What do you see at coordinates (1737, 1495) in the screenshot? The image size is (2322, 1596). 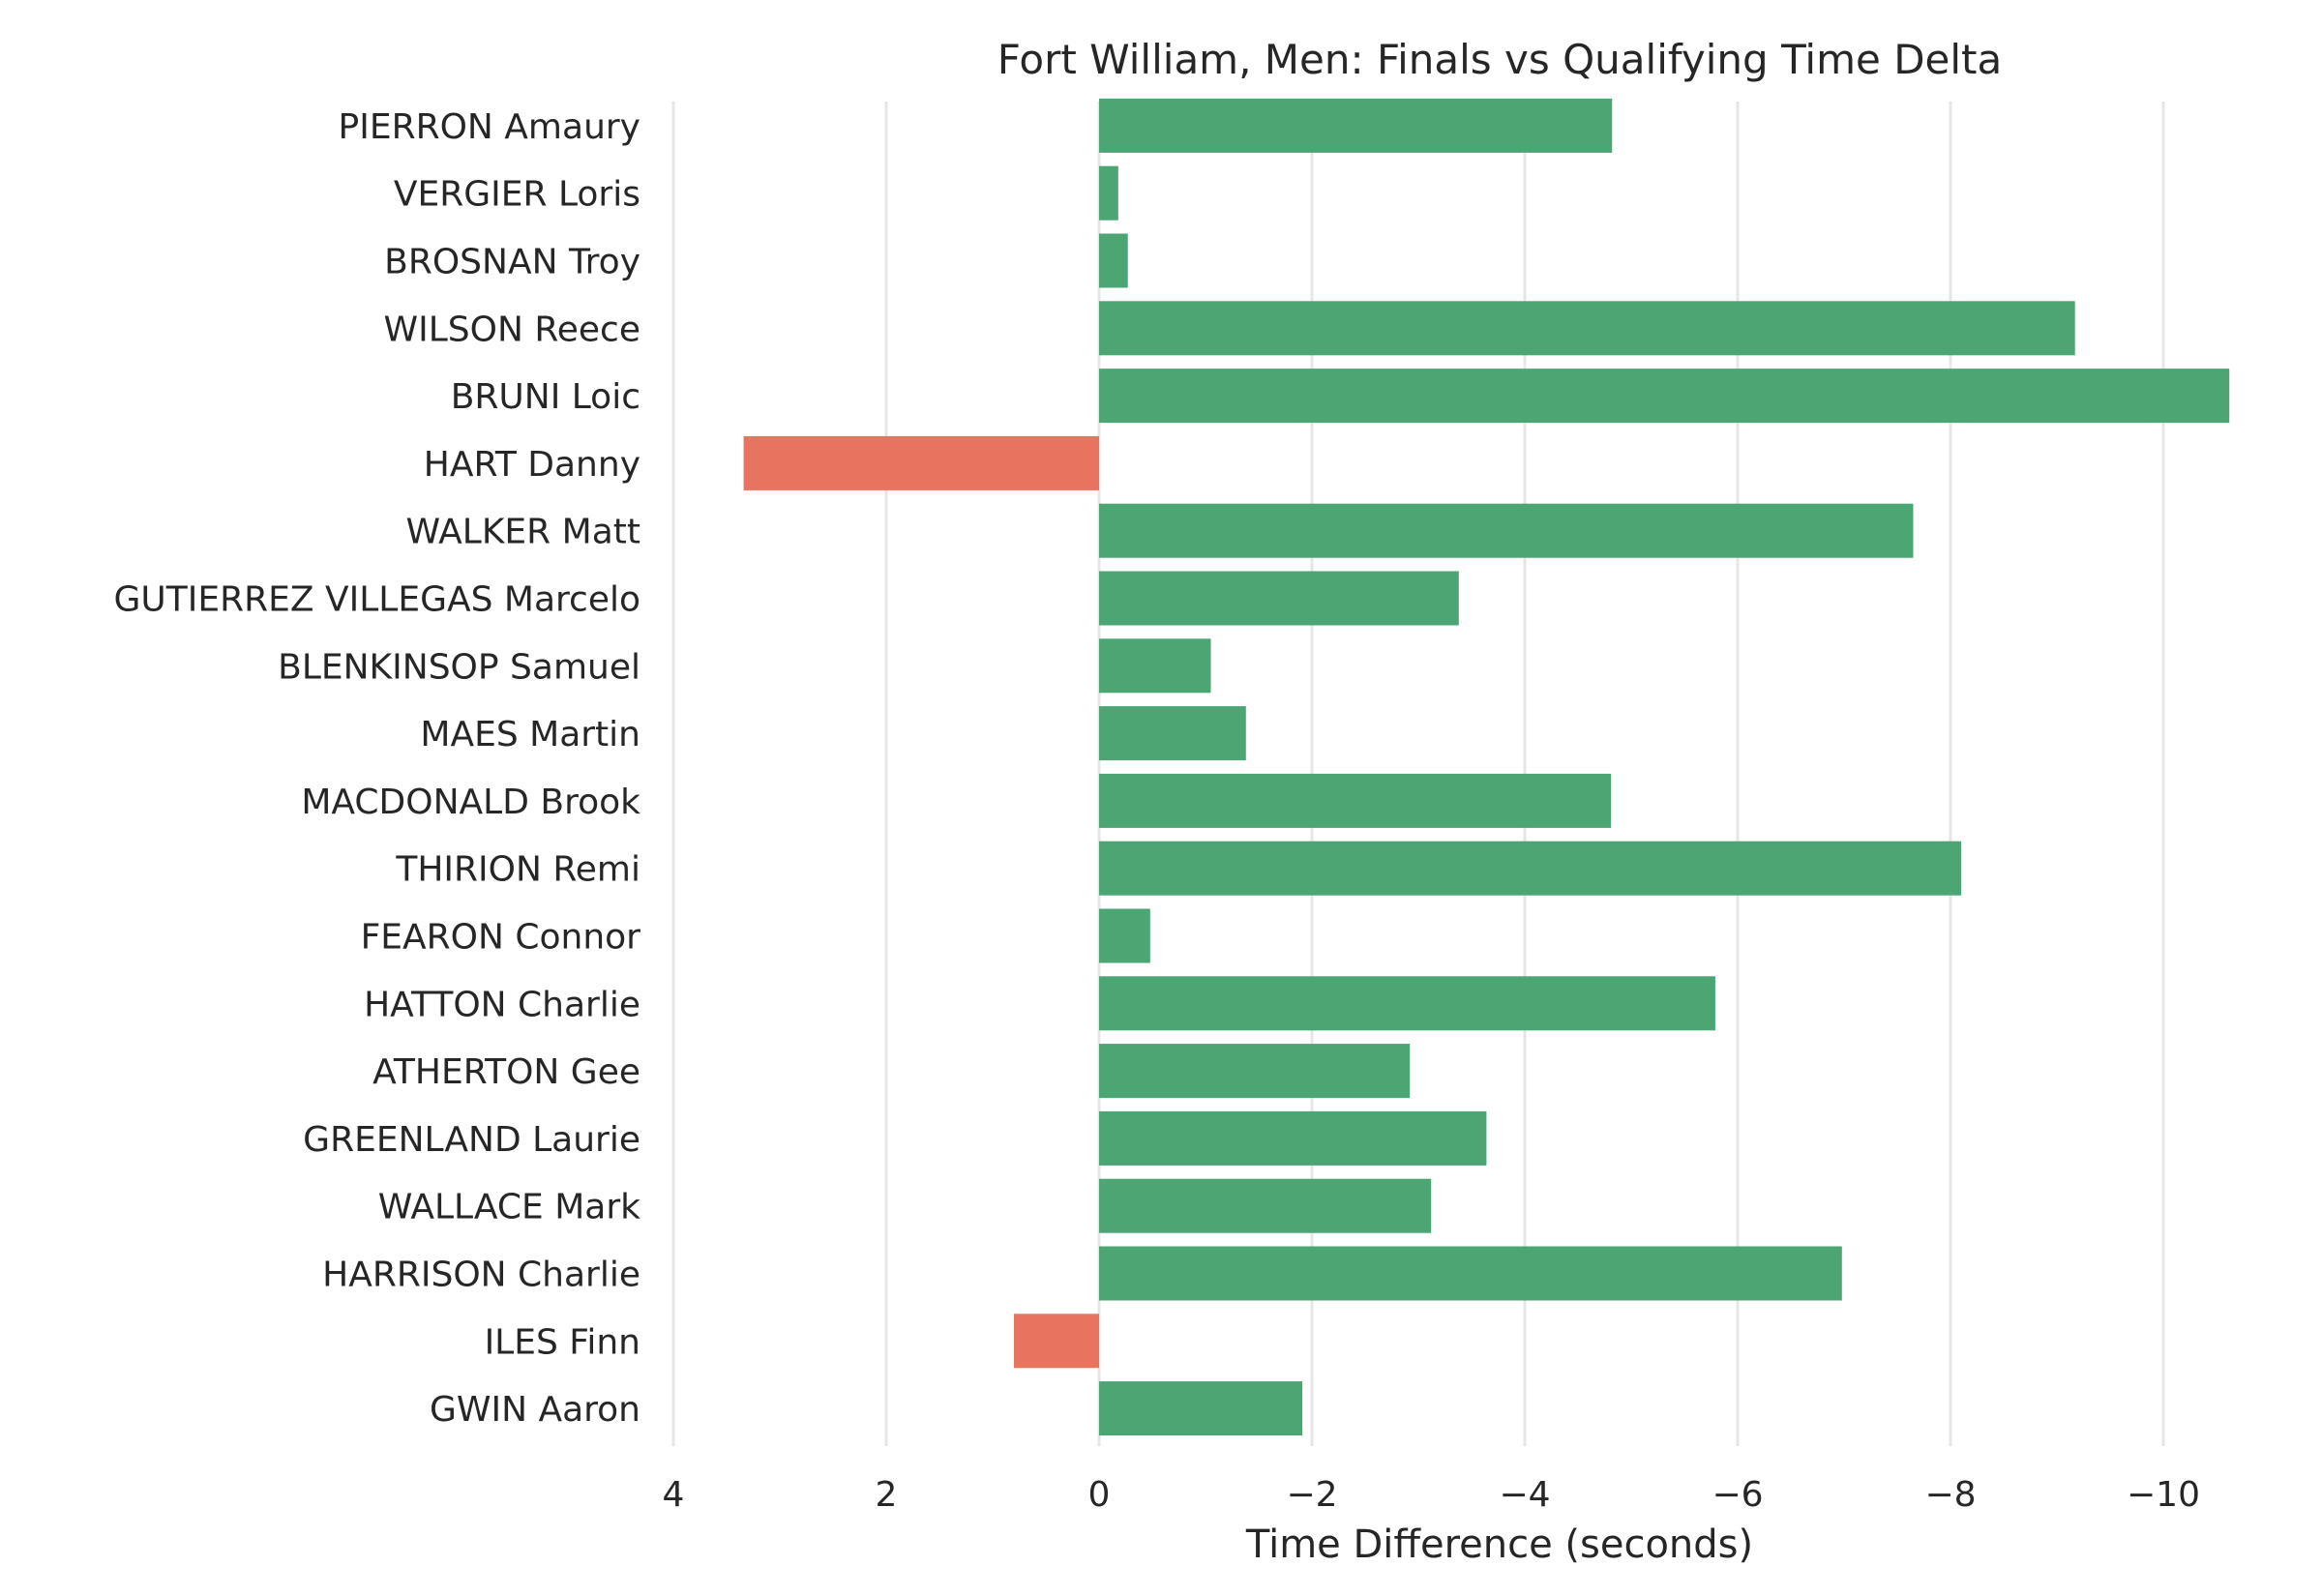 I see `x-tick-label: −6` at bounding box center [1737, 1495].